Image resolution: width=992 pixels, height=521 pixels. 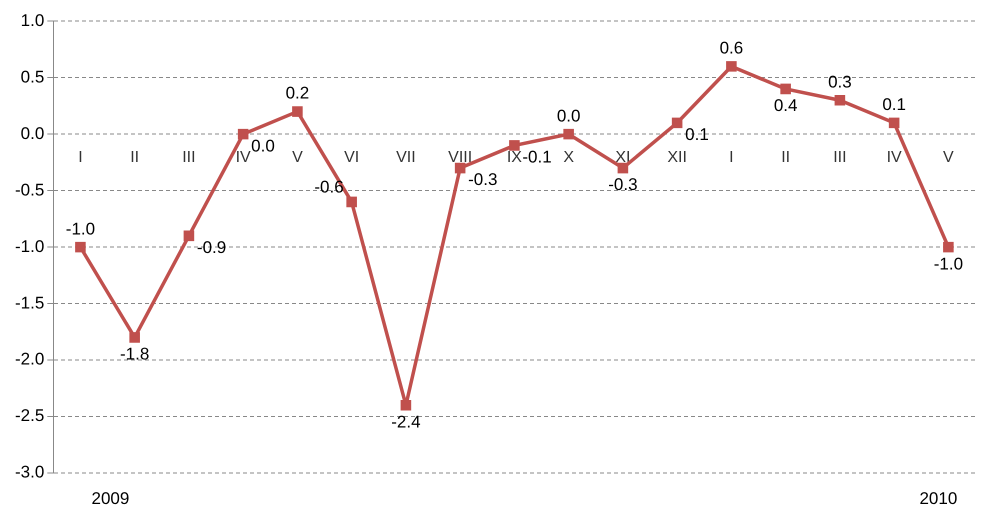 What do you see at coordinates (622, 157) in the screenshot?
I see `x-tick-label: XI` at bounding box center [622, 157].